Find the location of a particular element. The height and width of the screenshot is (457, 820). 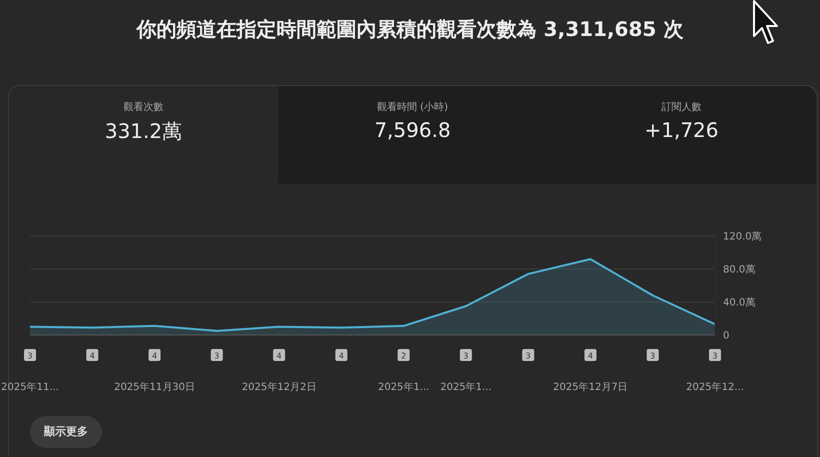

y-tick-label: 0 is located at coordinates (726, 336).